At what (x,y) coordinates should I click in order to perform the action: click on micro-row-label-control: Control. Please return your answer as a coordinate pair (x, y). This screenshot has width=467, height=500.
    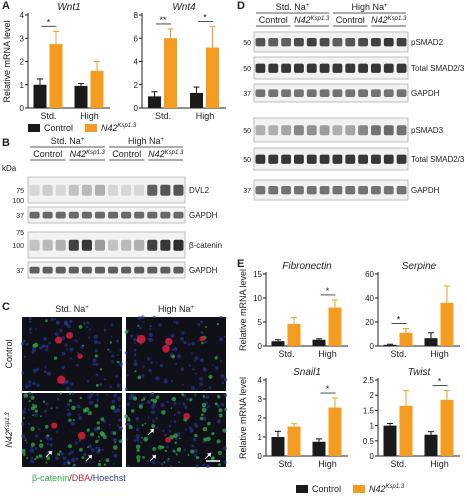
    Looking at the image, I should click on (9, 353).